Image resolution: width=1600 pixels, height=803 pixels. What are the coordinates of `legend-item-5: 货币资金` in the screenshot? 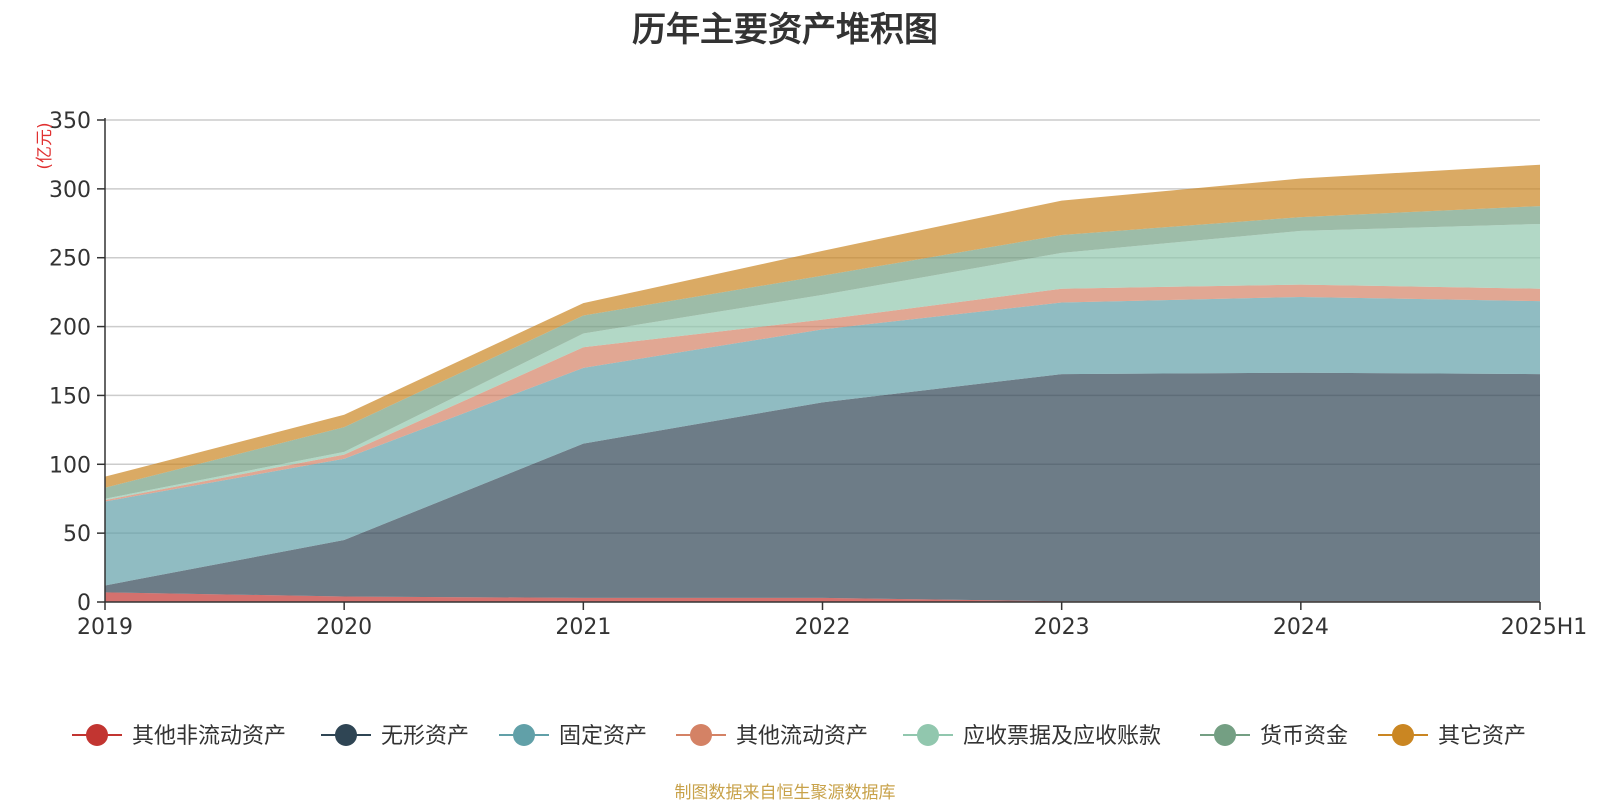 It's located at (1274, 736).